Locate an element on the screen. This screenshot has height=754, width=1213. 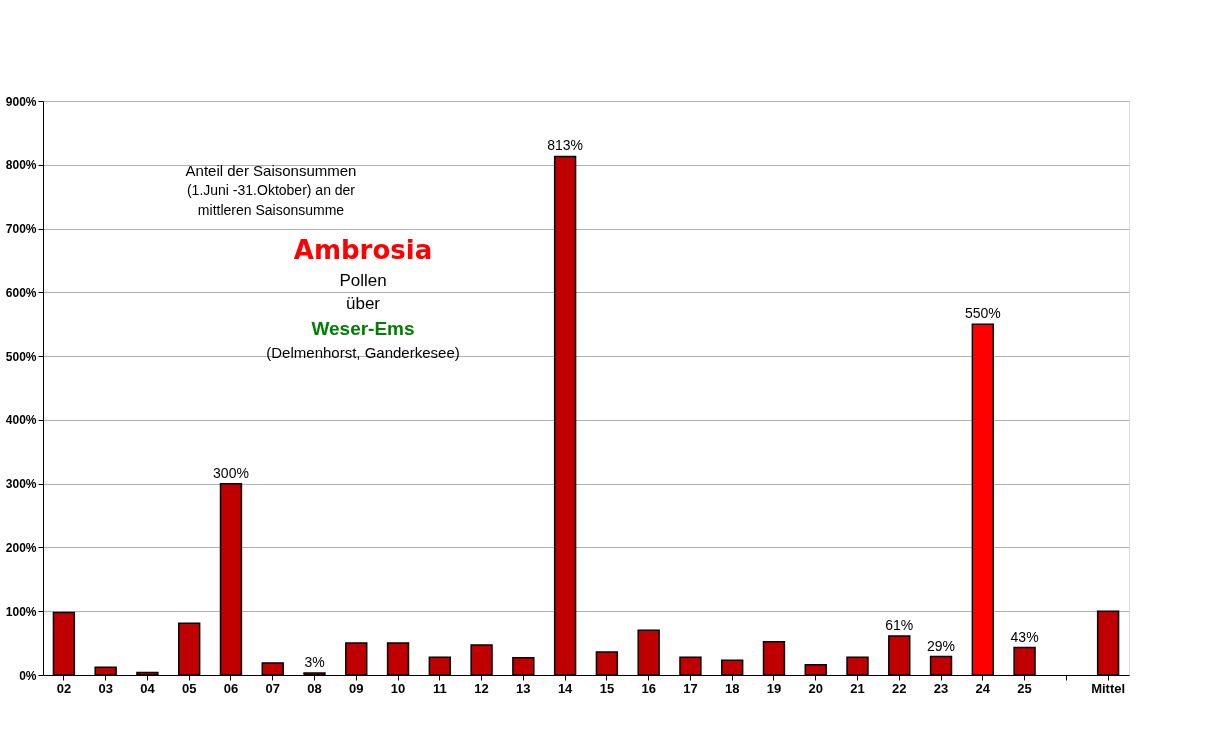
x-tick-label: 12 is located at coordinates (481, 688).